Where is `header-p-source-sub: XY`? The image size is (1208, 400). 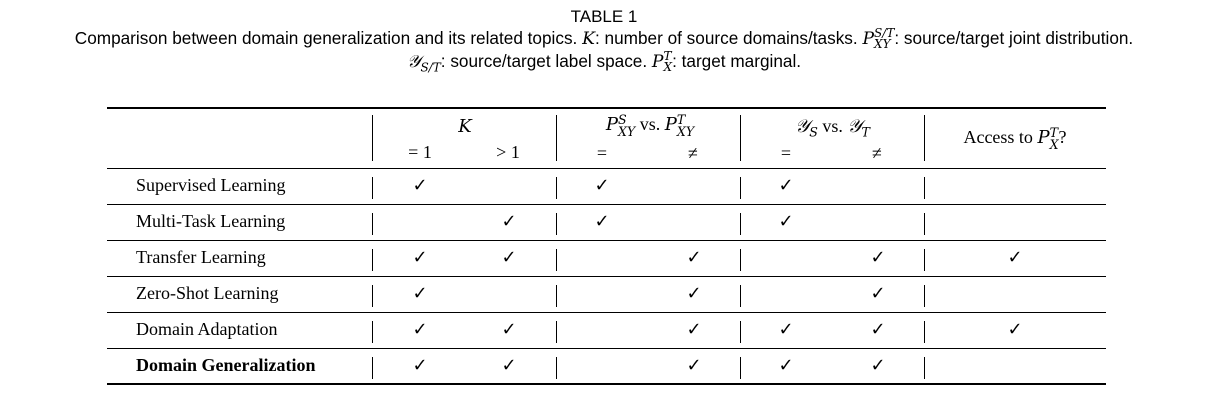 header-p-source-sub: XY is located at coordinates (626, 131).